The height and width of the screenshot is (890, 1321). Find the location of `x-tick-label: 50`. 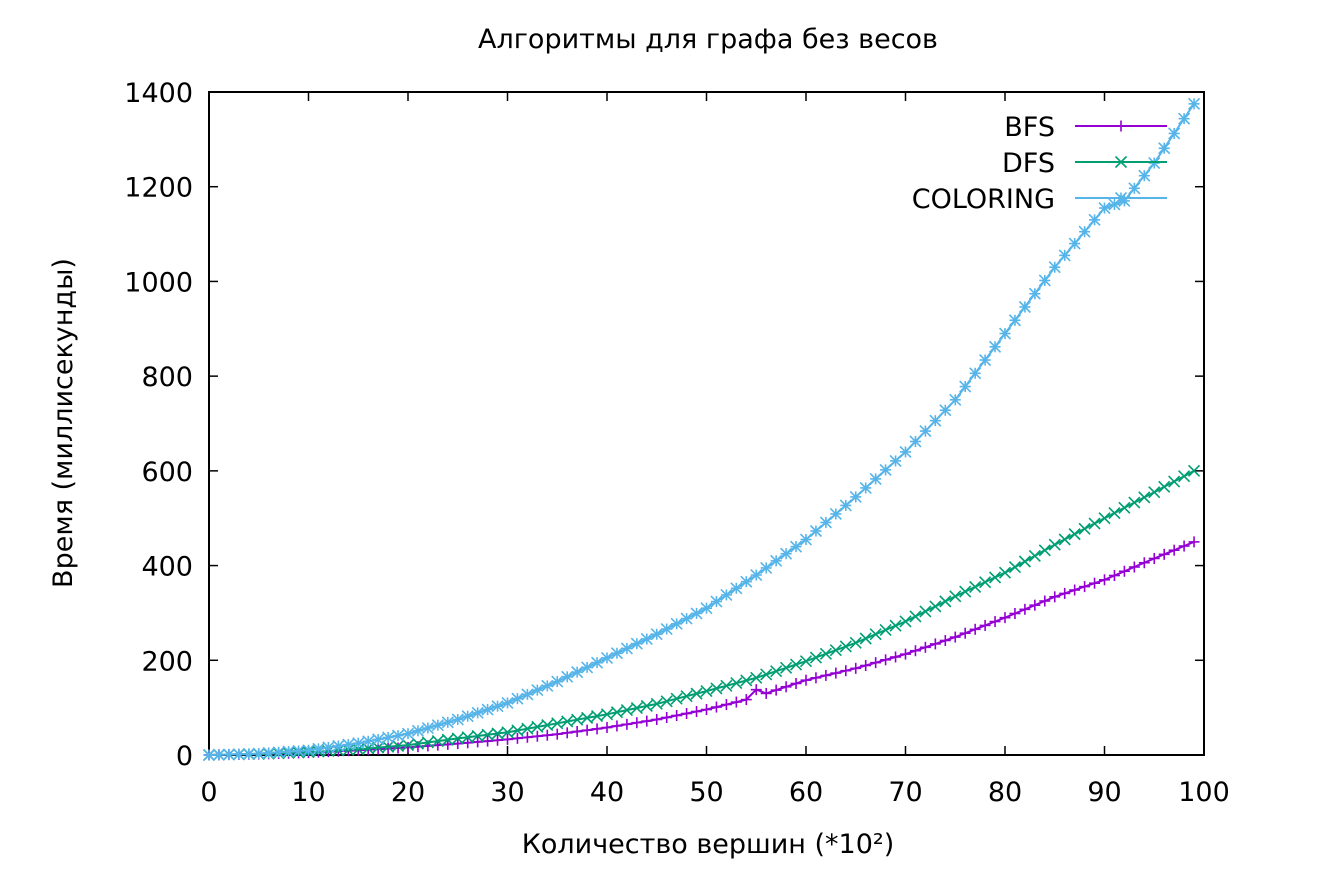

x-tick-label: 50 is located at coordinates (706, 792).